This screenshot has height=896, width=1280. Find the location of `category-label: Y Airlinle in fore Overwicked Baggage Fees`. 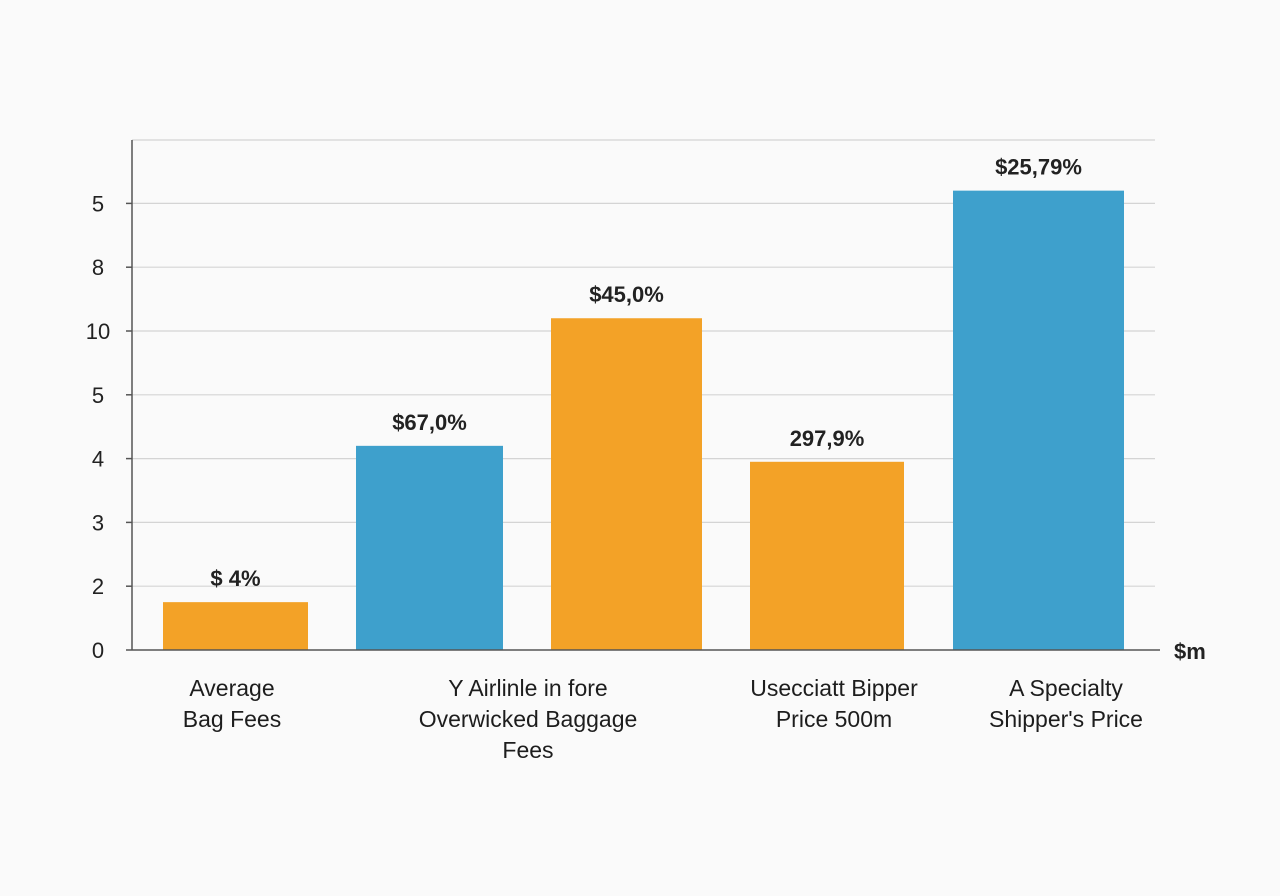

category-label: Y Airlinle in fore Overwicked Baggage Fees is located at coordinates (528, 719).